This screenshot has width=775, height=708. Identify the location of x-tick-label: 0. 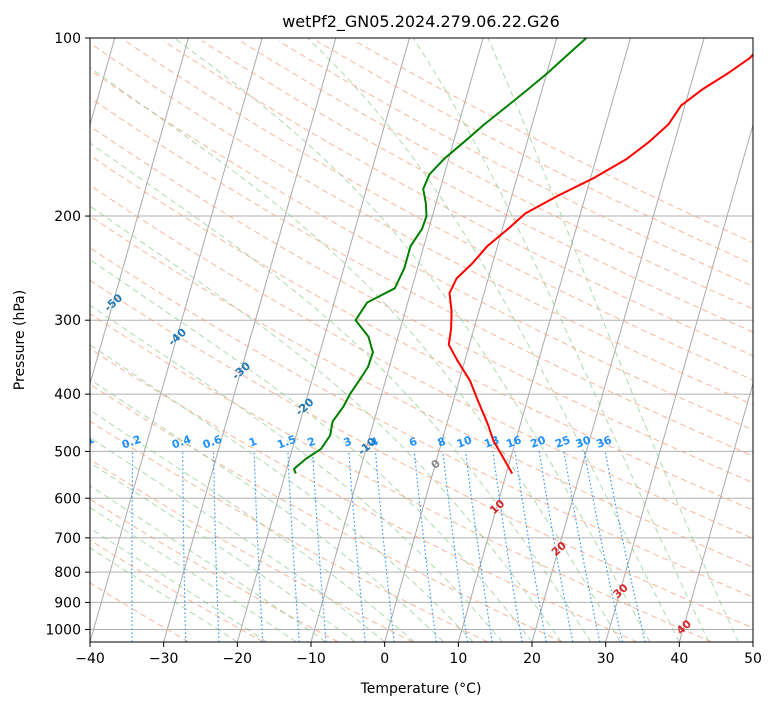
(384, 659).